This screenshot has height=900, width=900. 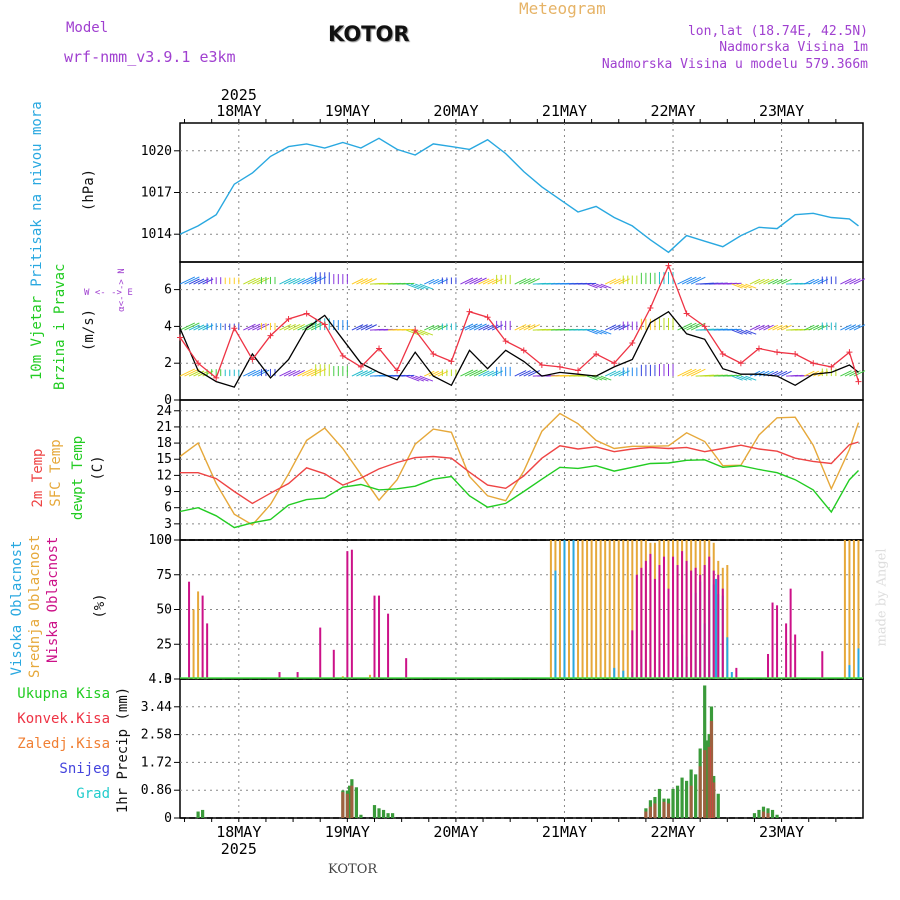 I want to click on y-tick-label-2-5: 15, so click(x=164, y=459).